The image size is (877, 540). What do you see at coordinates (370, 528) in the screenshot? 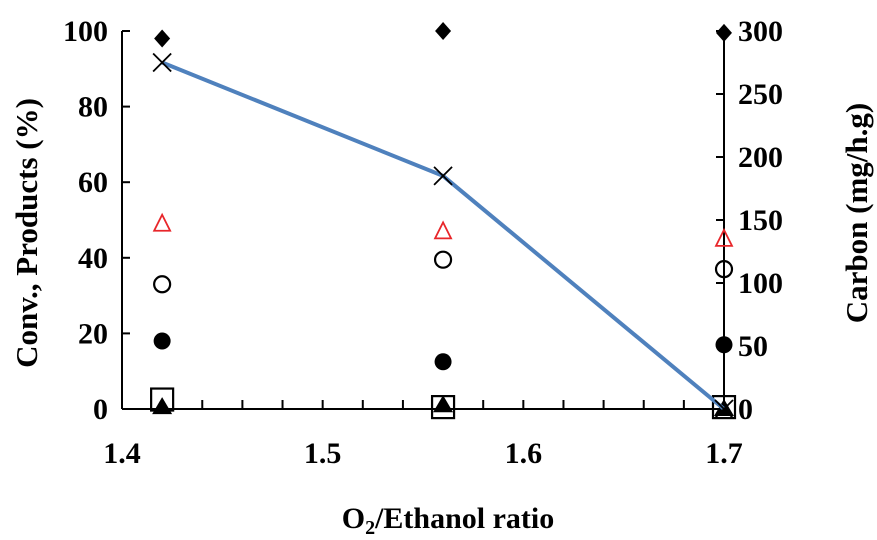
I see `x-axis-title-subscript: 2` at bounding box center [370, 528].